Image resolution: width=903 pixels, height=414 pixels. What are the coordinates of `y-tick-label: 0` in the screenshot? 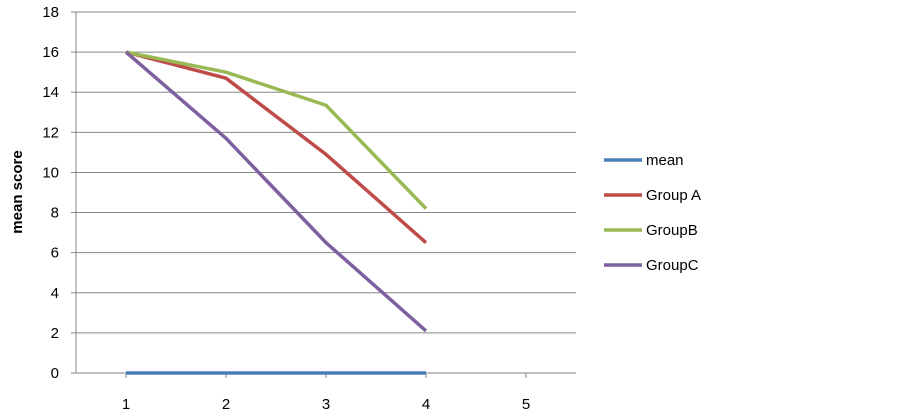 It's located at (55, 373).